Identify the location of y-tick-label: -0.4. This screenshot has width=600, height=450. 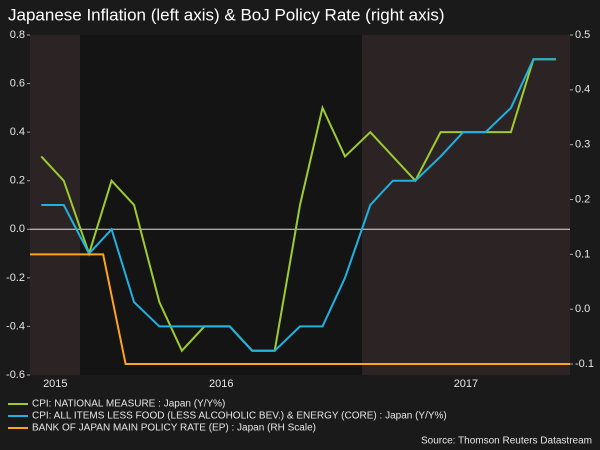
(15, 326).